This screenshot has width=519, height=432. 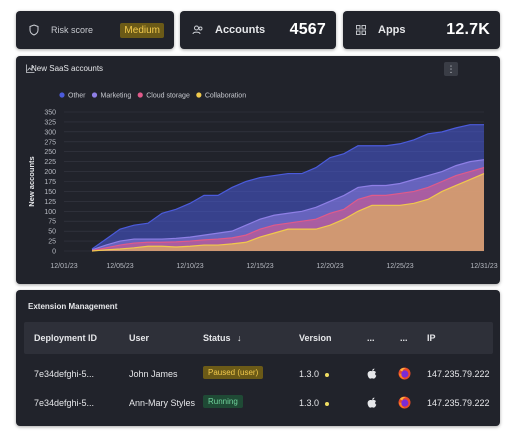 What do you see at coordinates (431, 338) in the screenshot?
I see `col-ip: IP` at bounding box center [431, 338].